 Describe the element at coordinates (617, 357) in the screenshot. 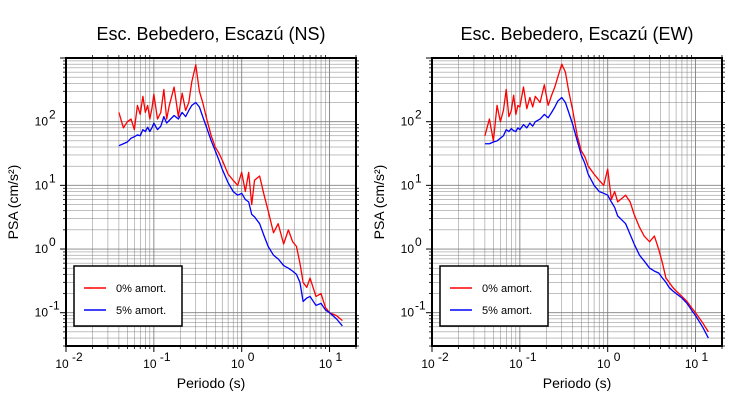

I see `chart-2-x-tick-exponent: 0` at that location.